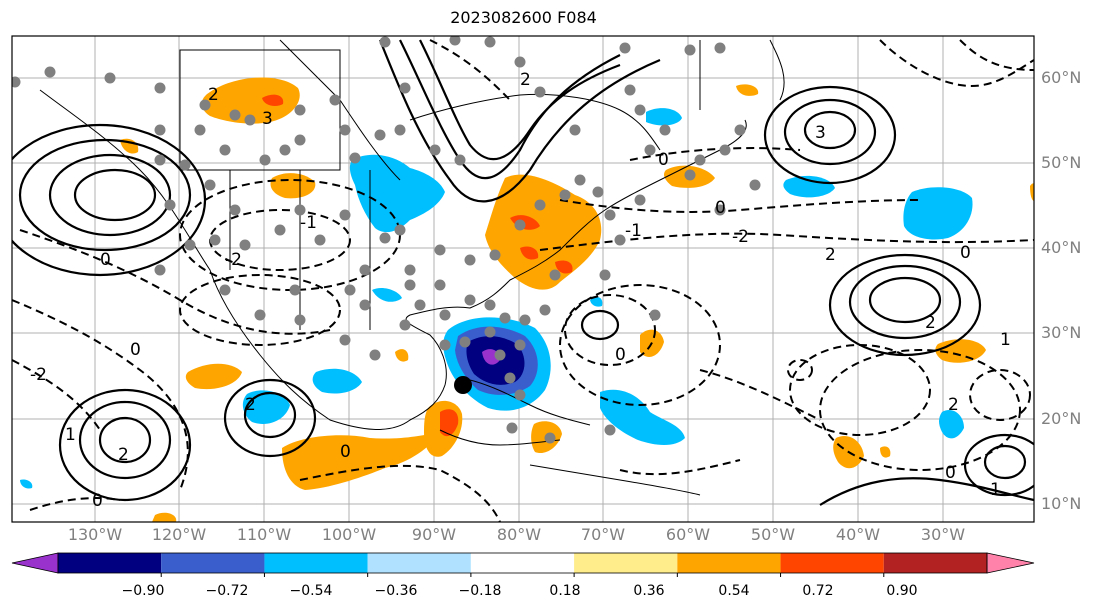 The height and width of the screenshot is (613, 1102). What do you see at coordinates (480, 591) in the screenshot?
I see `colorbar-tick-label: −0.18` at bounding box center [480, 591].